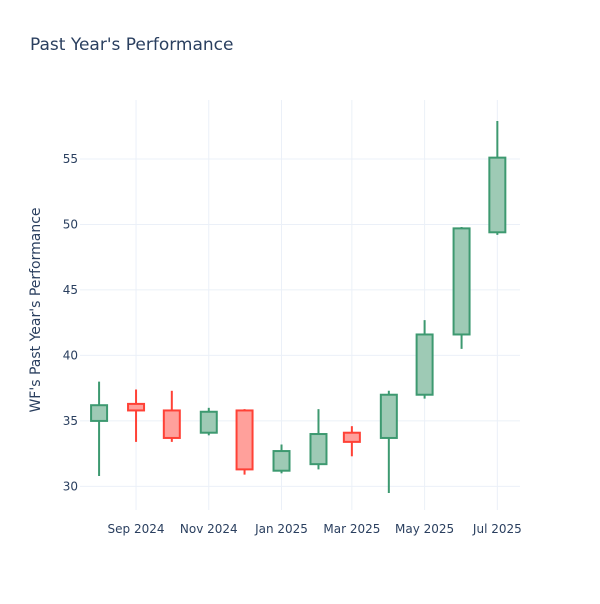  I want to click on x-tick-label: Mar 2025, so click(351, 529).